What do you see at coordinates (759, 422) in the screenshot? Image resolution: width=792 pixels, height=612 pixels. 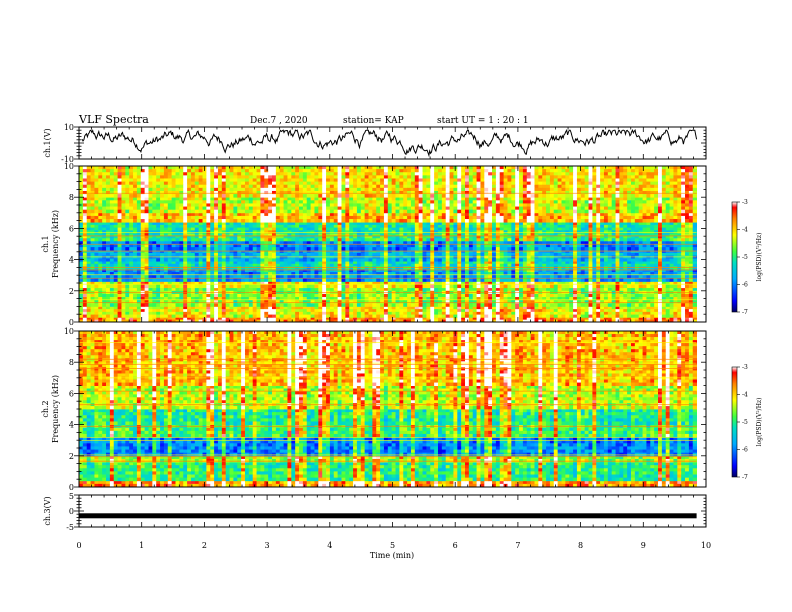 I see `colorbar-ch2-label: log(PSD)(V²/Hz)` at bounding box center [759, 422].